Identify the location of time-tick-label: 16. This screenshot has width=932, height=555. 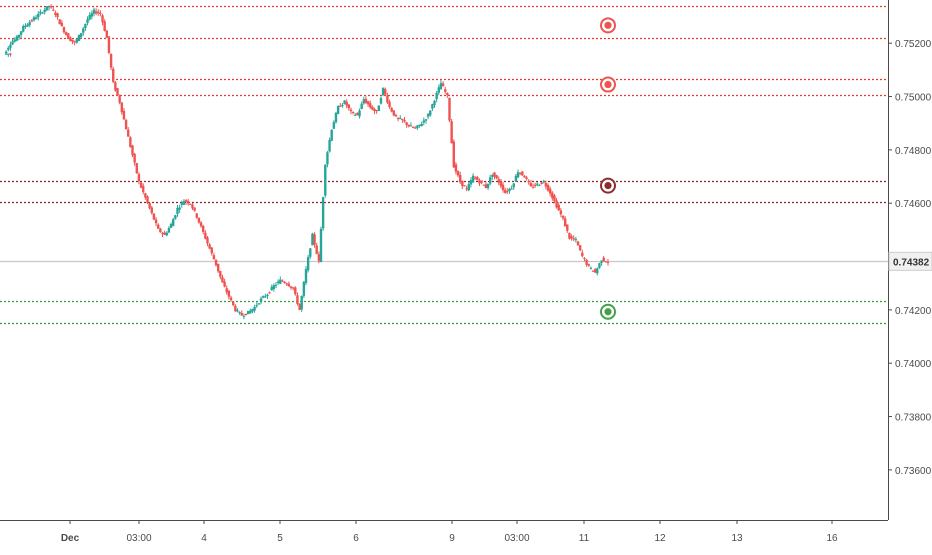
(832, 538).